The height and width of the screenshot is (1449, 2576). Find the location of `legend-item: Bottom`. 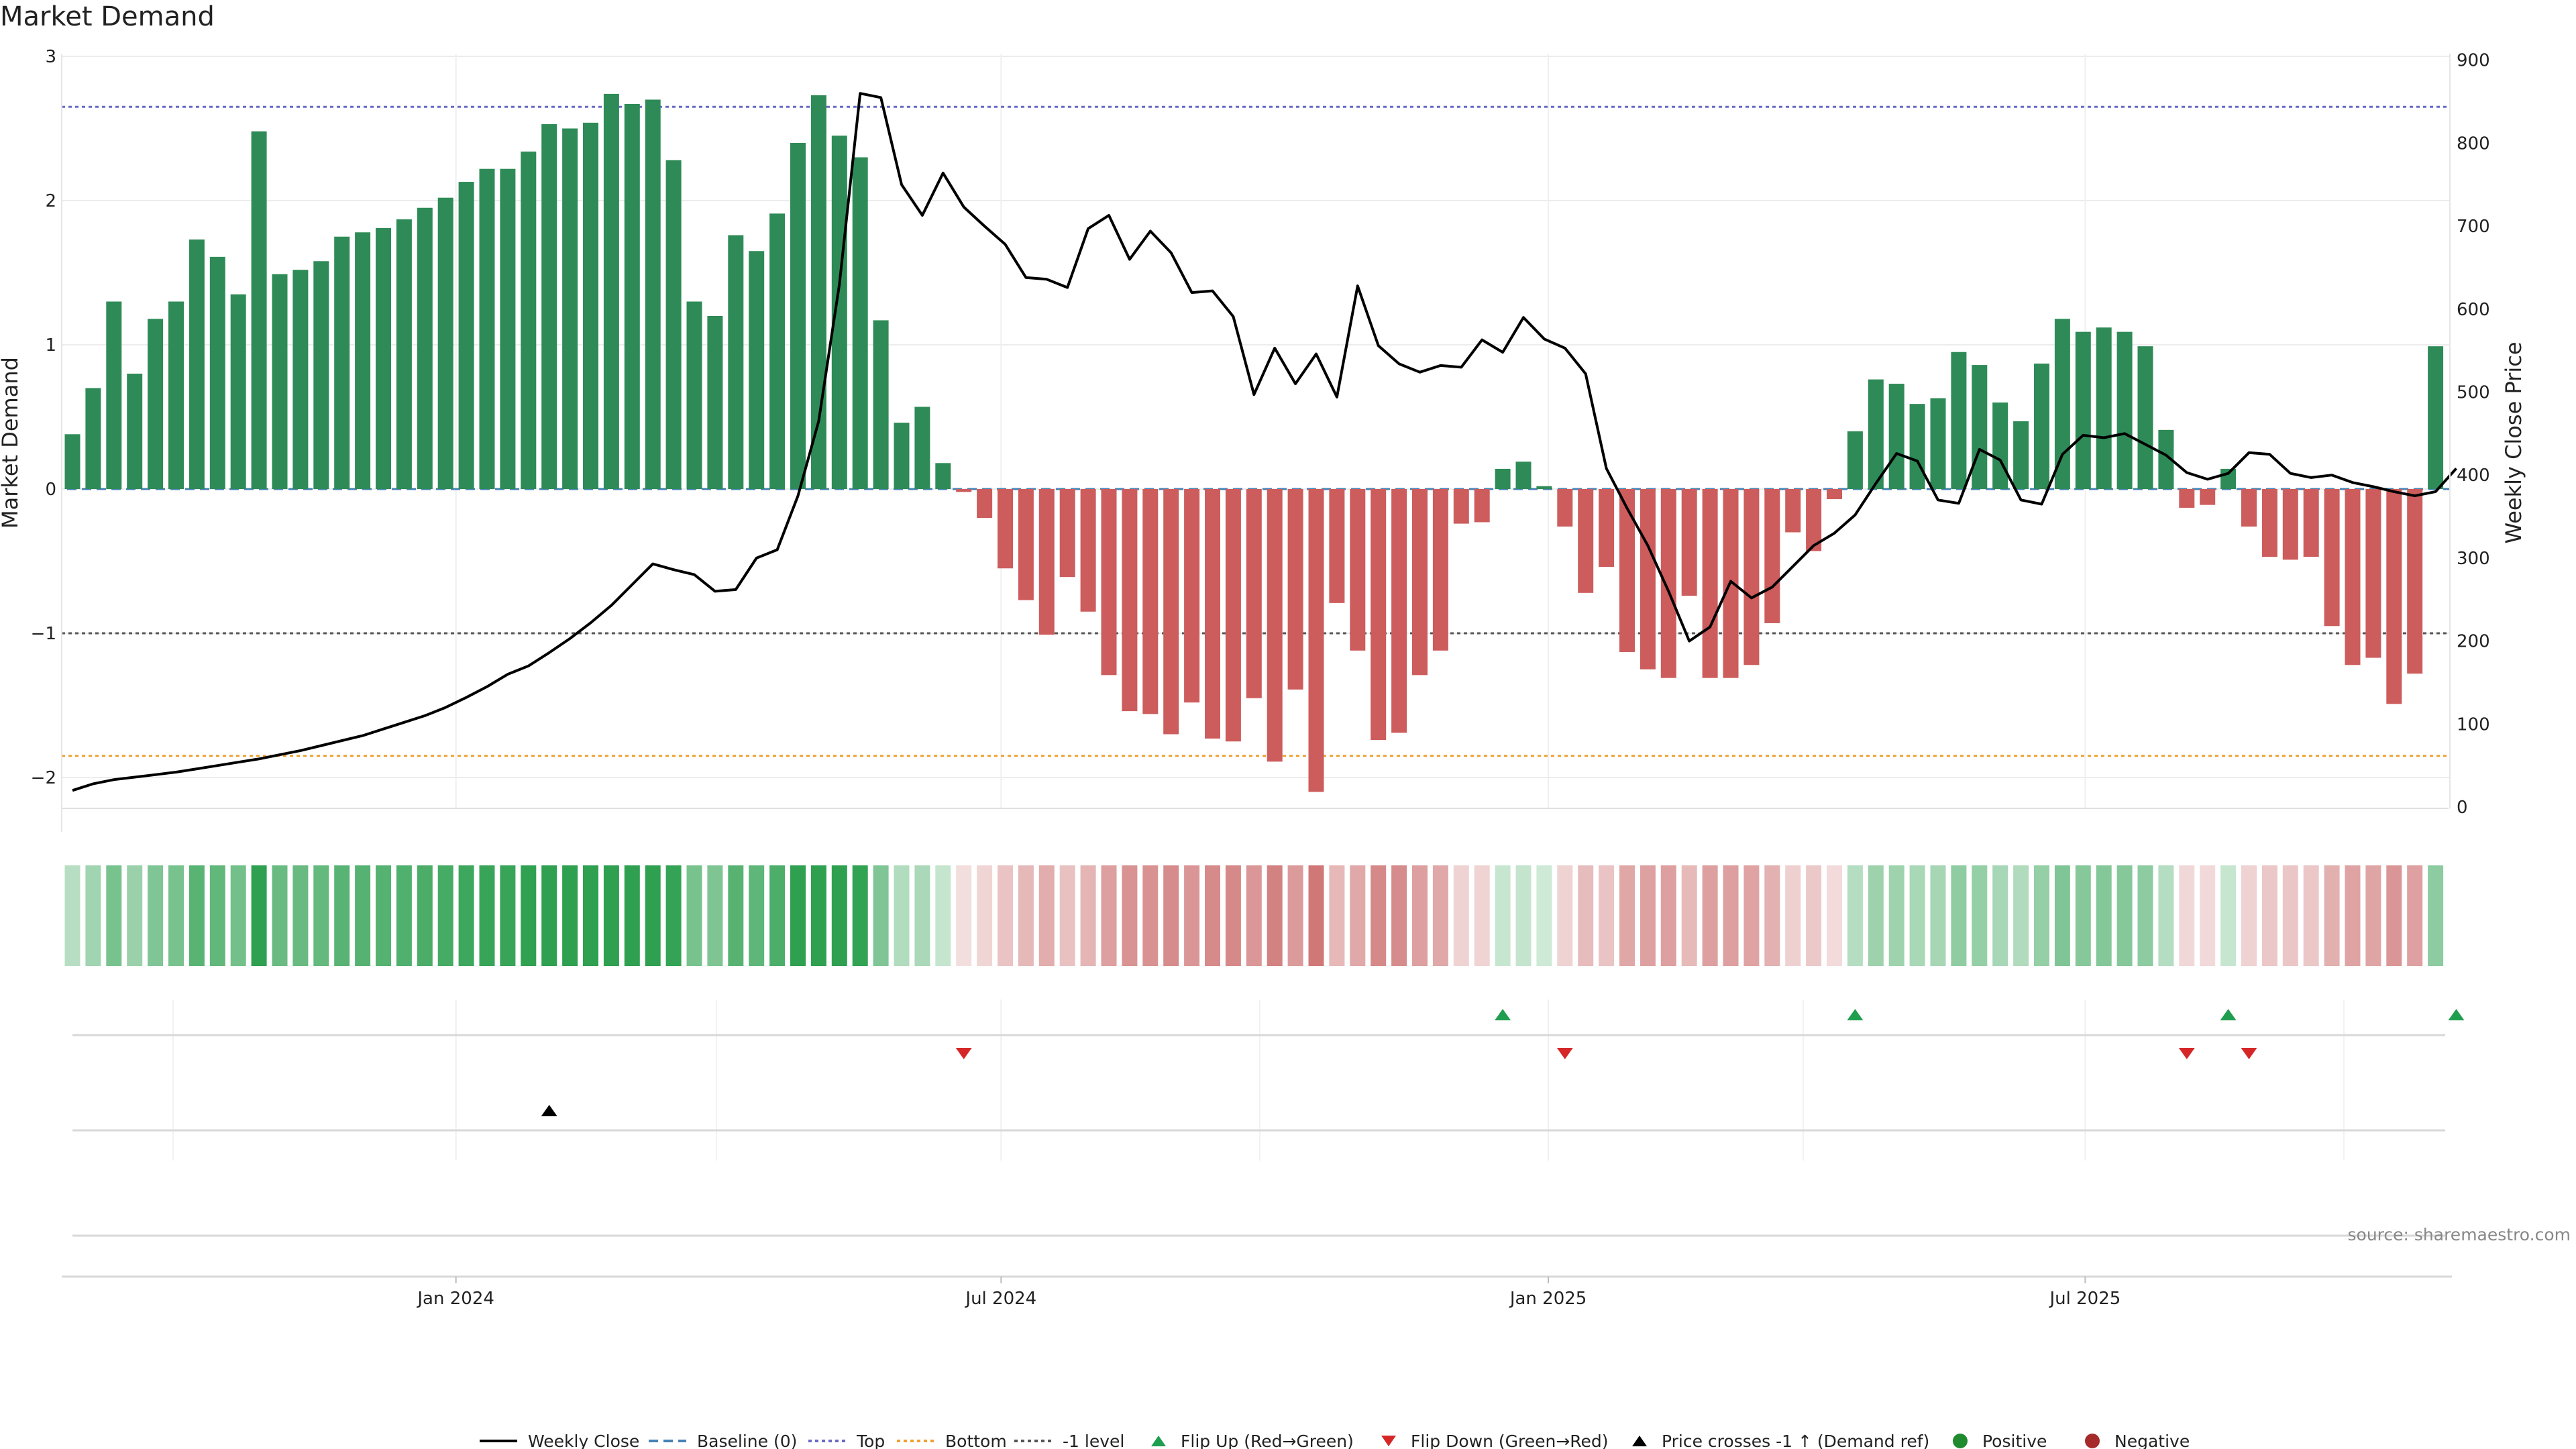

legend-item: Bottom is located at coordinates (952, 1440).